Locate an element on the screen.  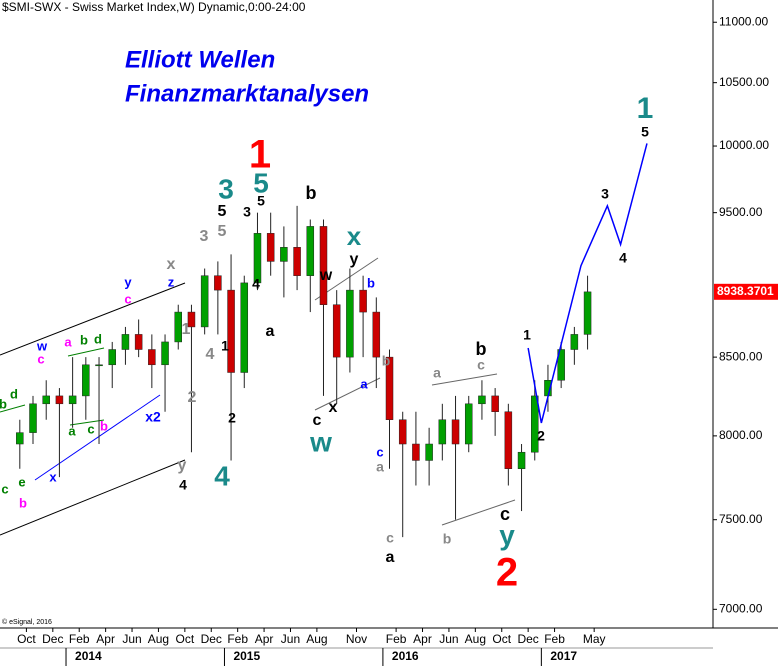
wave-label: e is located at coordinates (21, 481).